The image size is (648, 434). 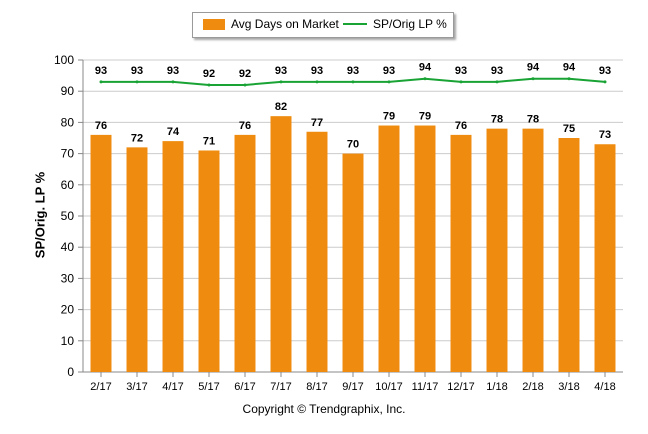 What do you see at coordinates (425, 387) in the screenshot?
I see `x-tick-label: 11/17` at bounding box center [425, 387].